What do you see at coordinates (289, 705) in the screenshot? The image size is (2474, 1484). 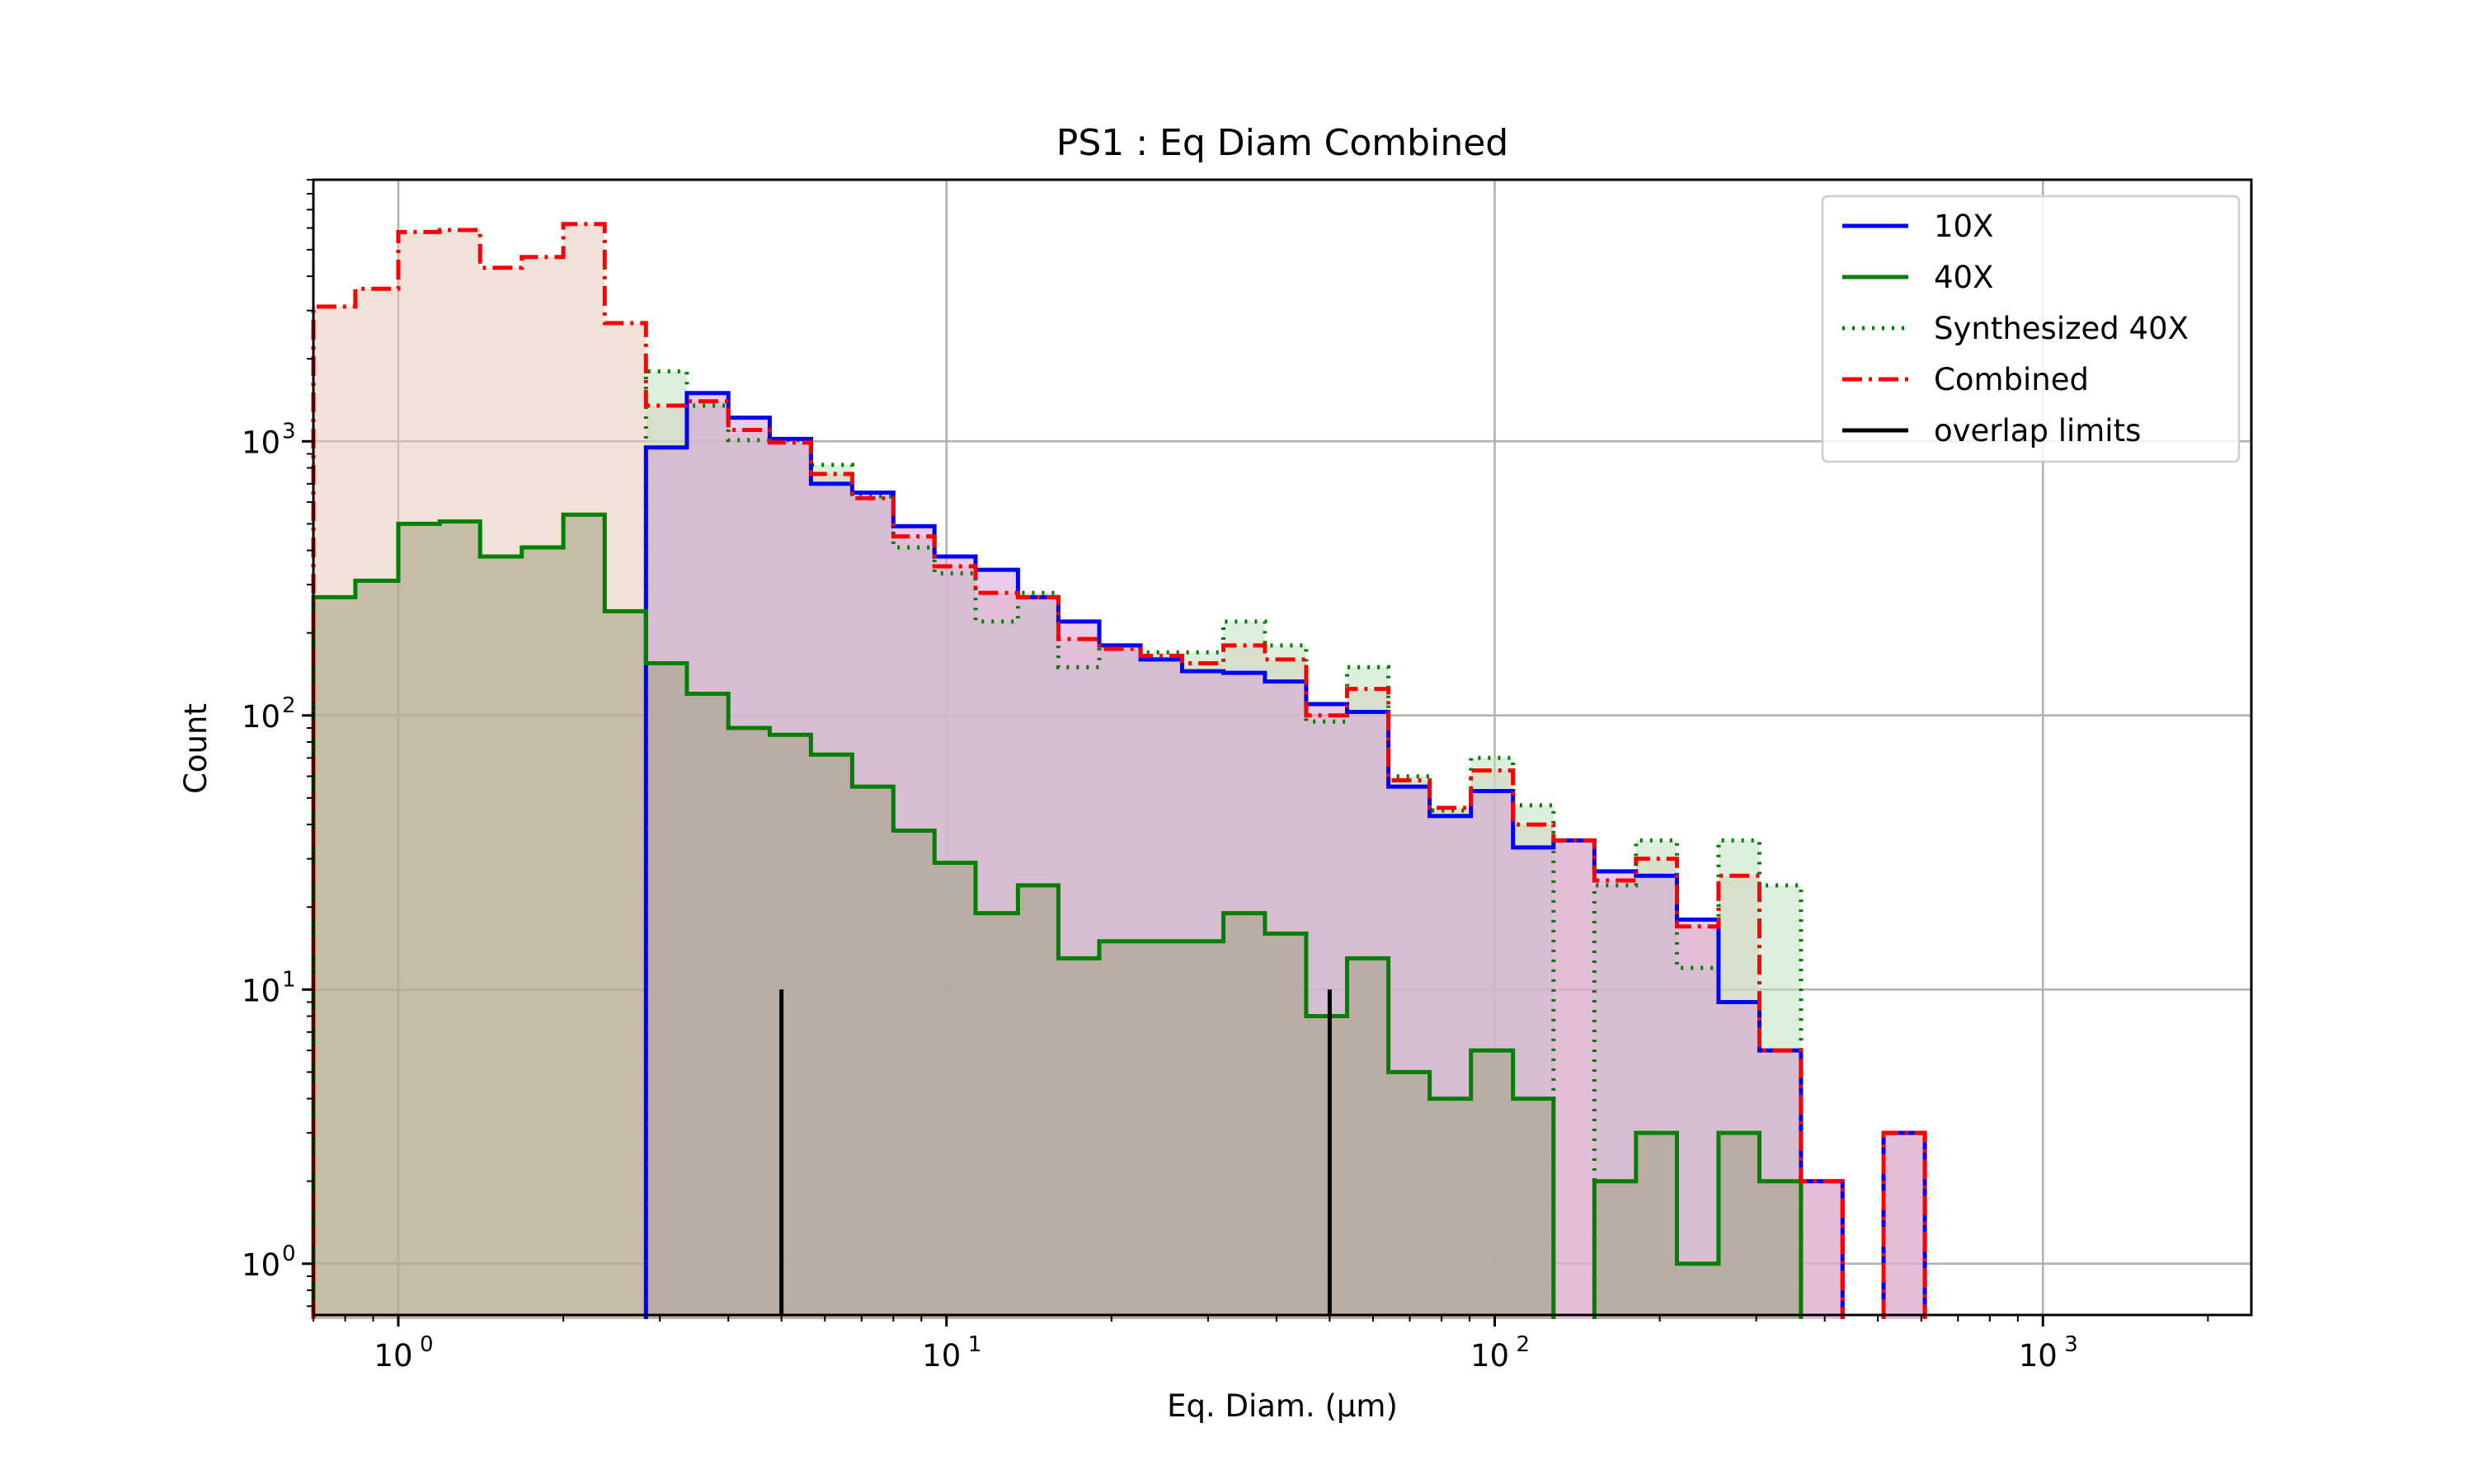 I see `y-tick-label-exponent: 2` at bounding box center [289, 705].